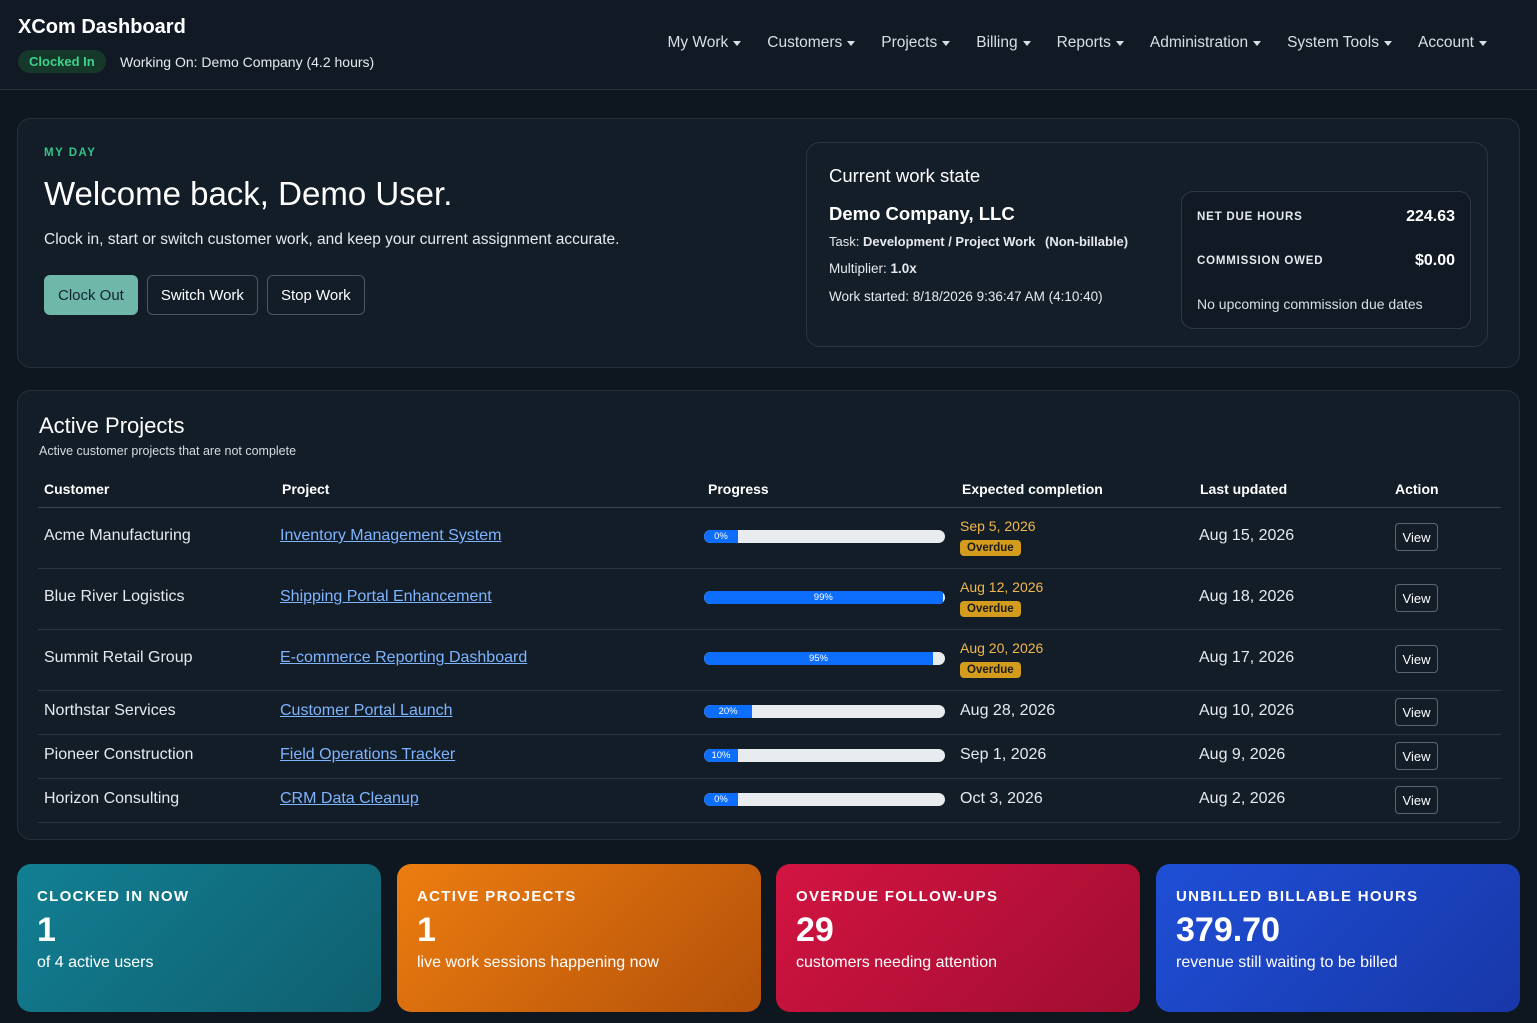 This screenshot has height=1023, width=1537. Describe the element at coordinates (91, 295) in the screenshot. I see `clock-out-button: Clock Out` at that location.